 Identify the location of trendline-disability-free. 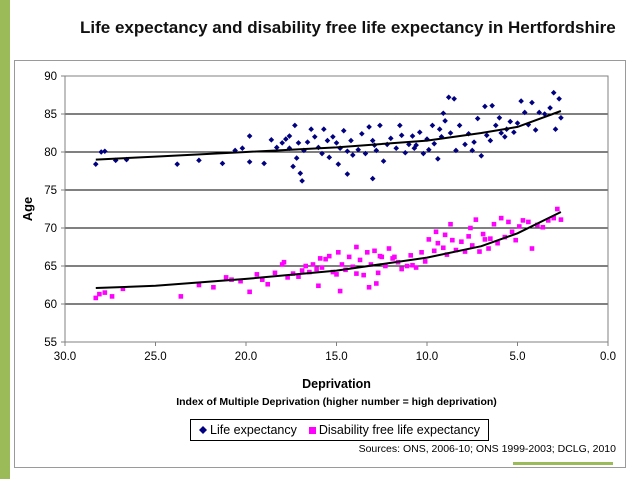
(328, 250).